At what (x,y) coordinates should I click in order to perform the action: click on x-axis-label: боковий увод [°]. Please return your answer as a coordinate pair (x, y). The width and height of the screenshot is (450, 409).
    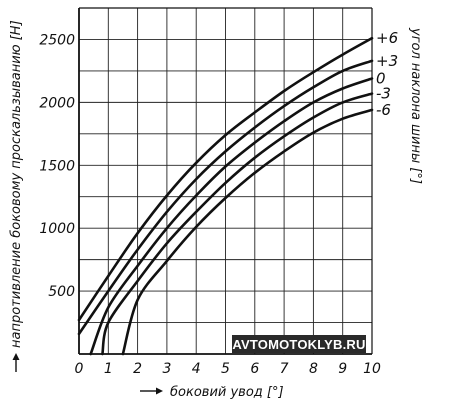
    Looking at the image, I should click on (227, 392).